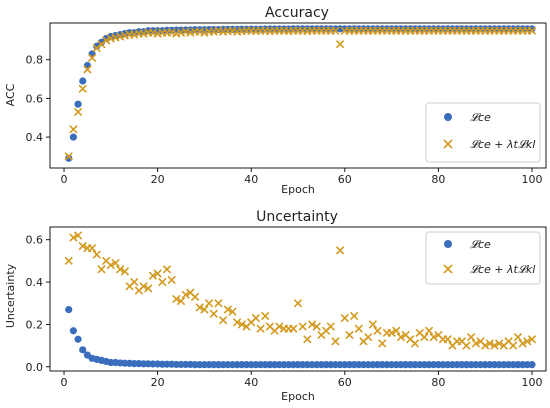 The width and height of the screenshot is (550, 408). Describe the element at coordinates (298, 189) in the screenshot. I see `accuracy-x-axis-label: Epoch` at that location.